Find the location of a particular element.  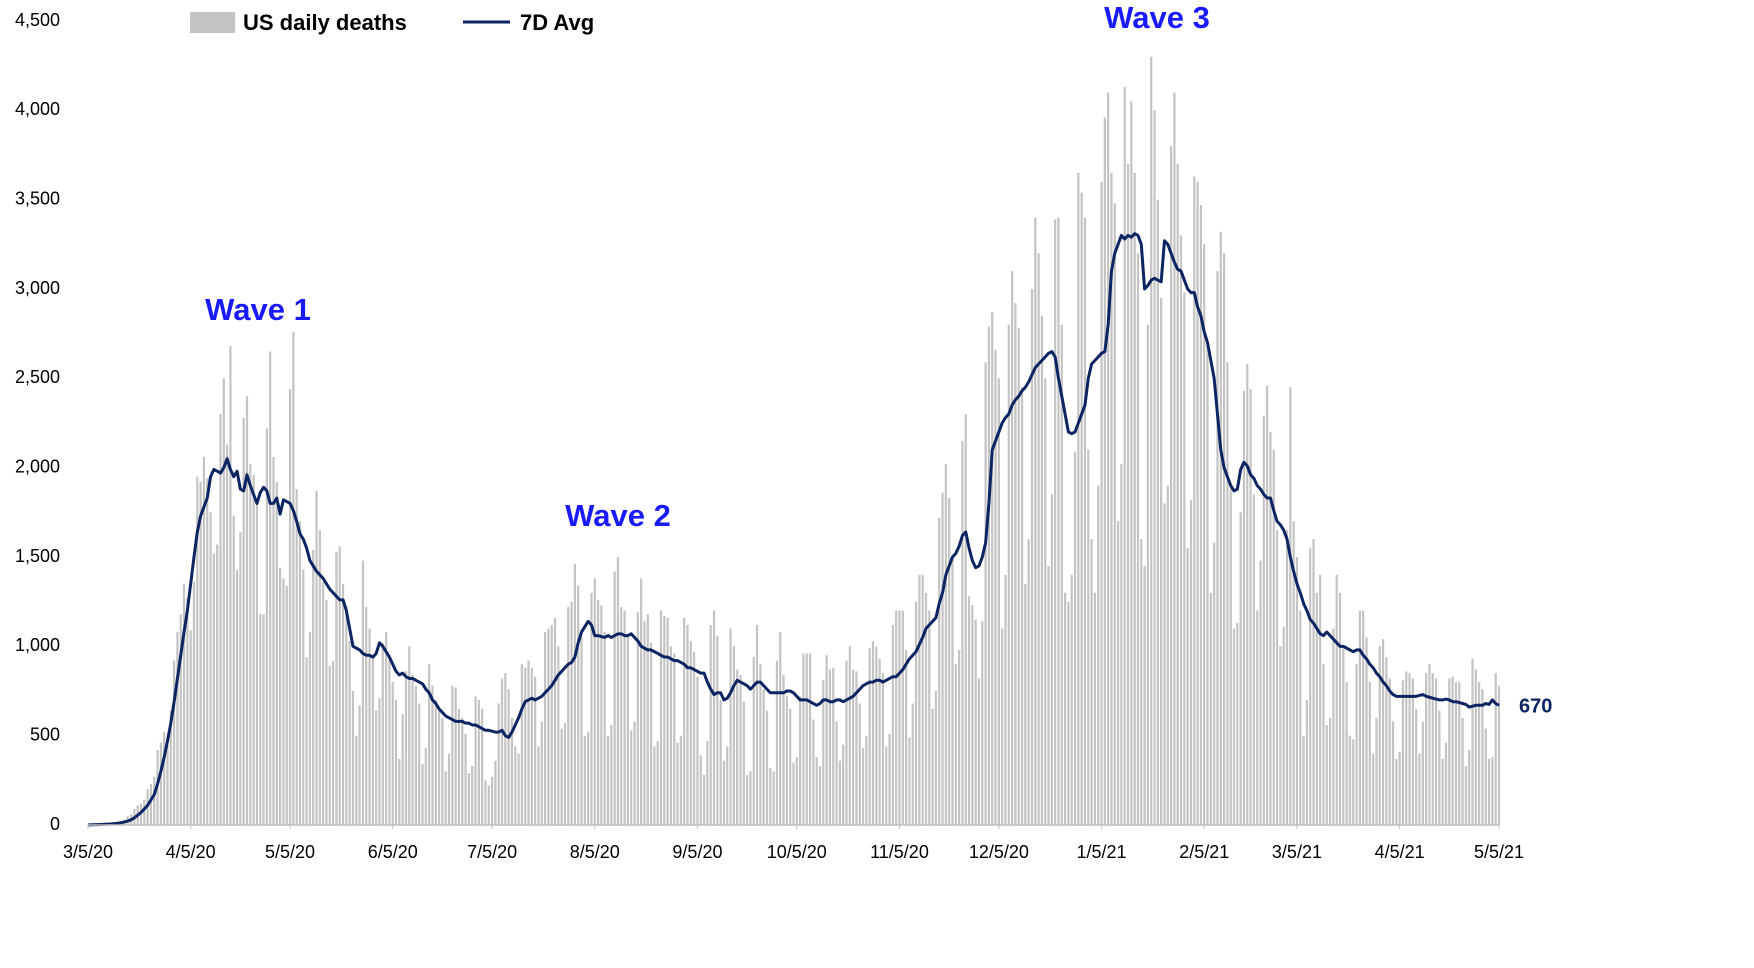

y-tick-label: 3,500 is located at coordinates (37, 198).